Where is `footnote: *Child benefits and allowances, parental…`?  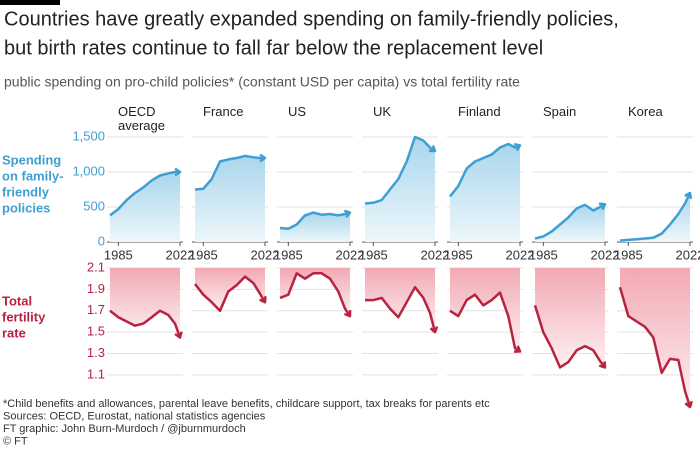 footnote: *Child benefits and allowances, parental… is located at coordinates (246, 404).